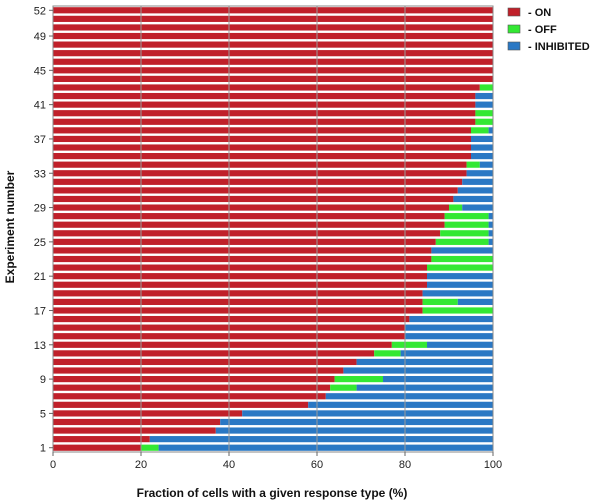 This screenshot has height=502, width=595. What do you see at coordinates (40, 140) in the screenshot?
I see `y-tick-label: 37` at bounding box center [40, 140].